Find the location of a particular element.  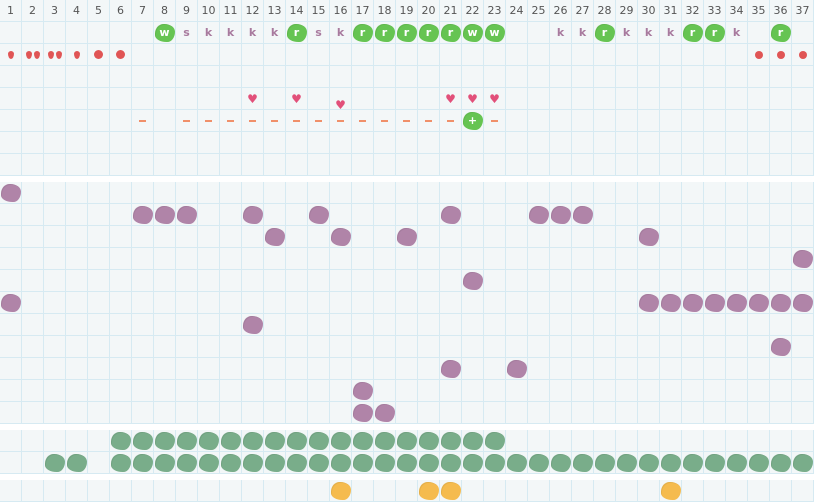

grid-cell: 10 is located at coordinates (209, 11).